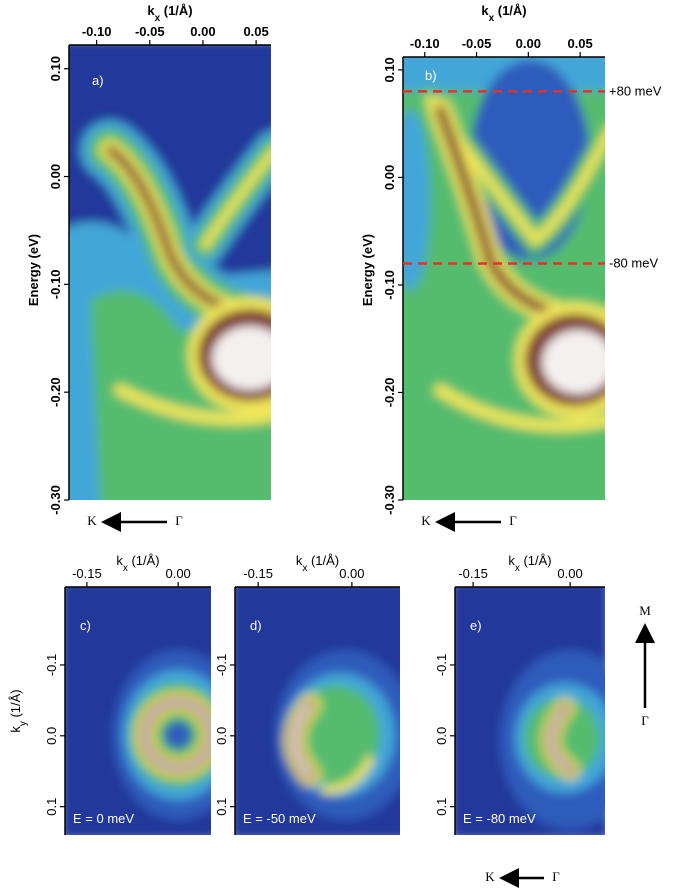 The image size is (681, 890). I want to click on energy-label: E = -80 meV, so click(499, 818).